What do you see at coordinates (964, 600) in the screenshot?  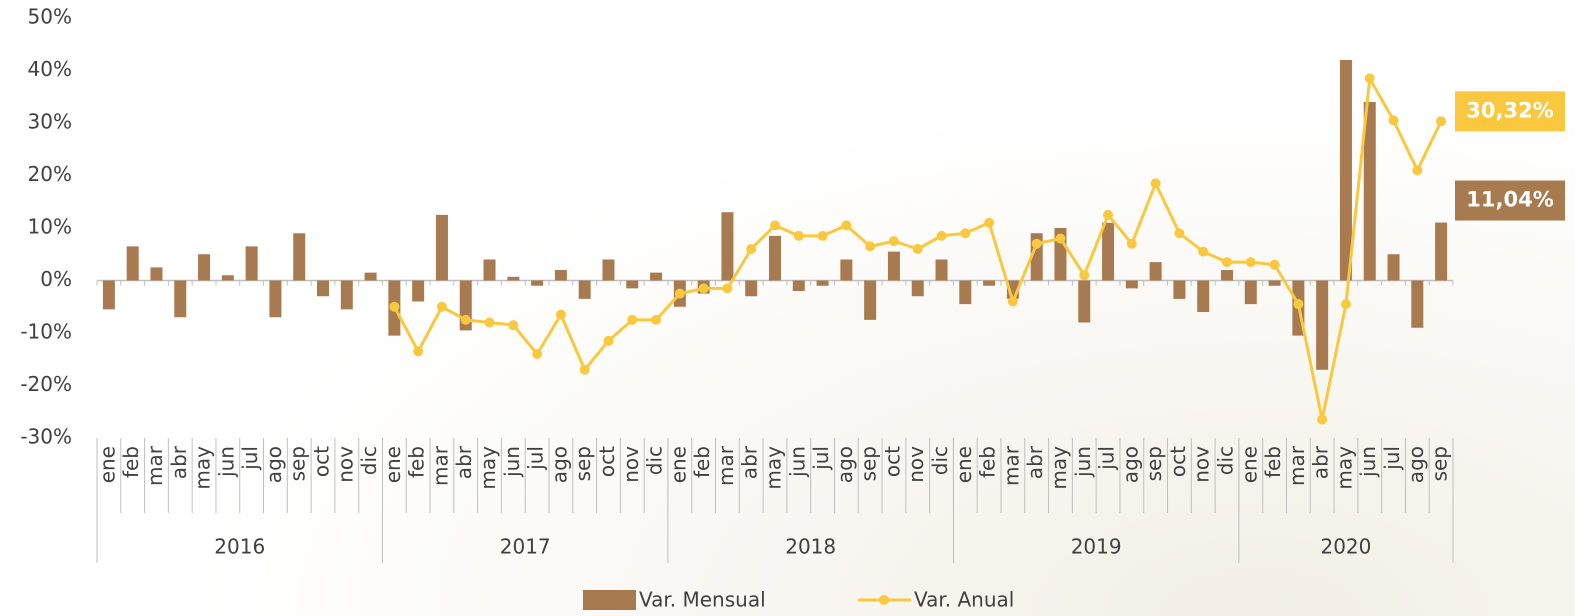 I see `legend-label: Var. Anual` at bounding box center [964, 600].